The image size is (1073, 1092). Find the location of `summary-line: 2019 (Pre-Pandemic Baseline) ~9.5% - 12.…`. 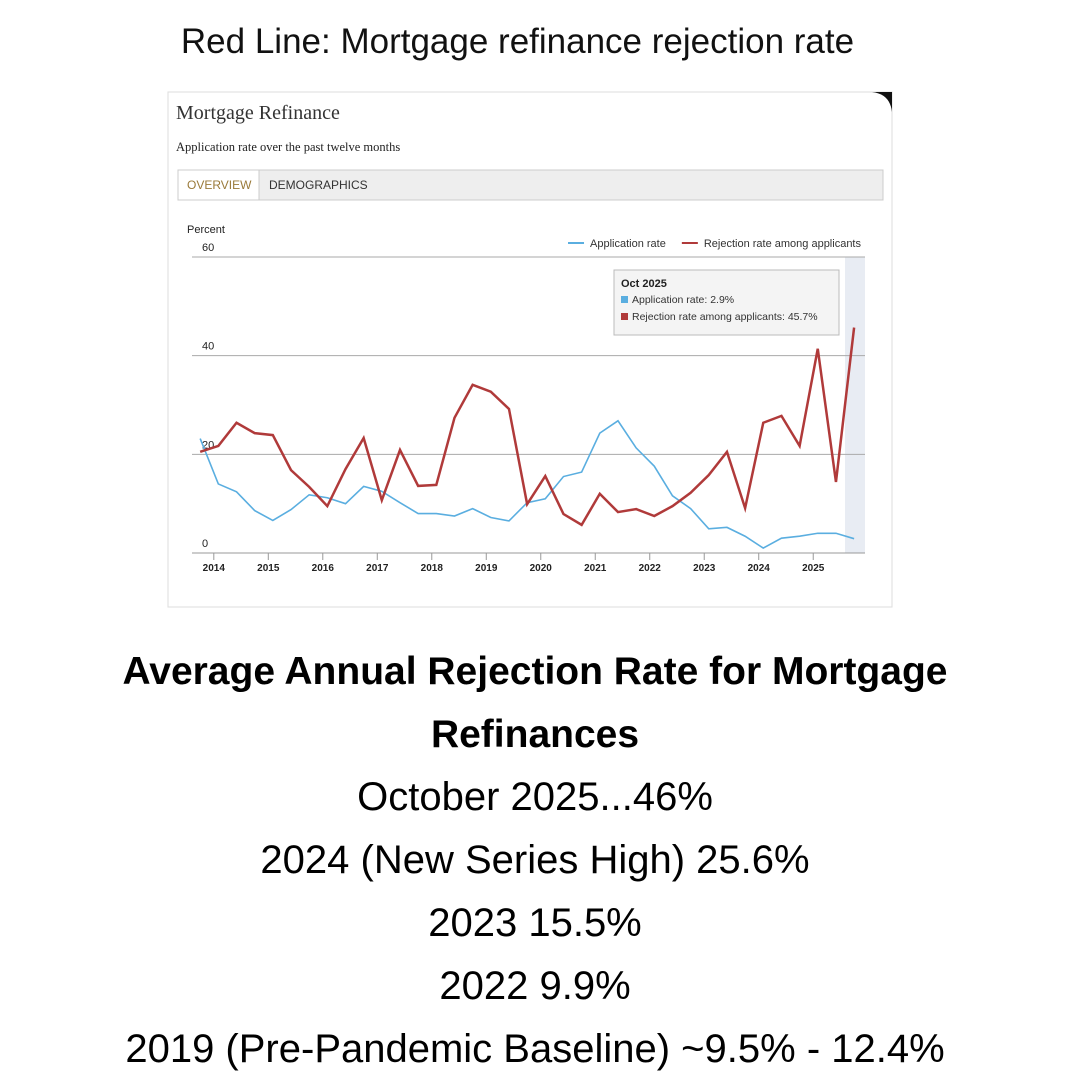

summary-line: 2019 (Pre-Pandemic Baseline) ~9.5% - 12.… is located at coordinates (535, 1049).